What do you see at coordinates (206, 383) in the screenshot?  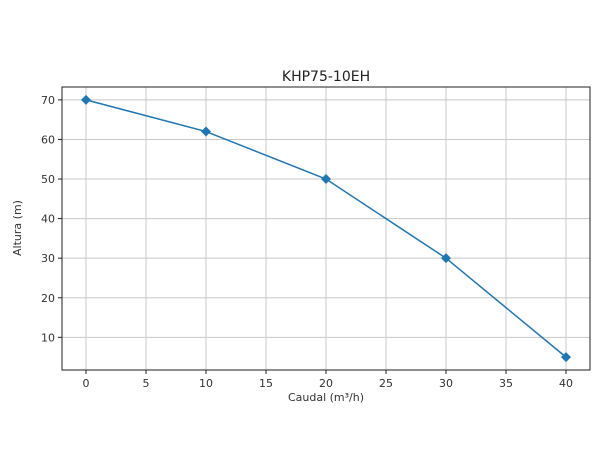 I see `x-tick-label: 10` at bounding box center [206, 383].